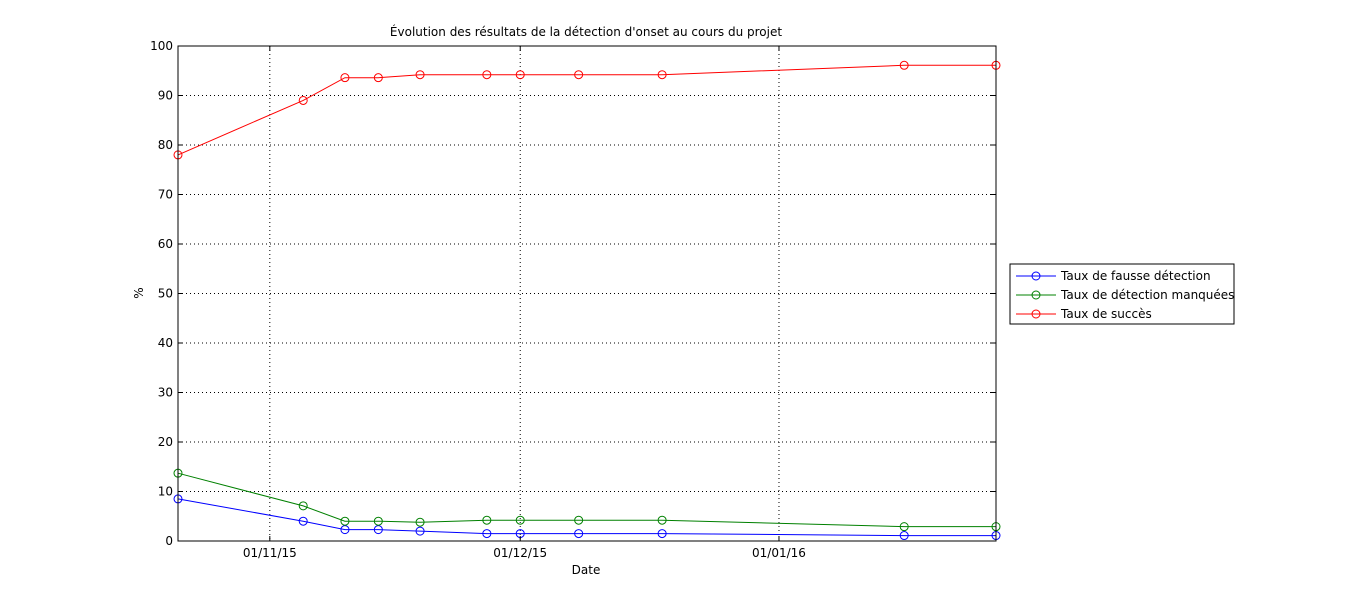 The image size is (1367, 608). Describe the element at coordinates (165, 244) in the screenshot. I see `y-tick-label: 60` at that location.